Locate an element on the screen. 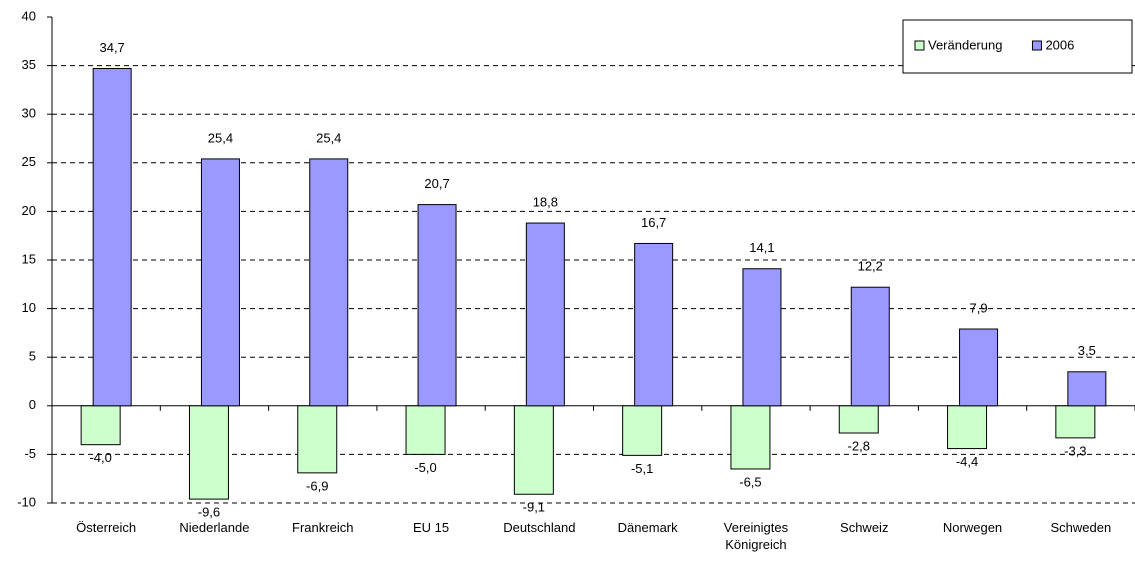 This screenshot has width=1135, height=564. y-tick-label: 10 is located at coordinates (29, 307).